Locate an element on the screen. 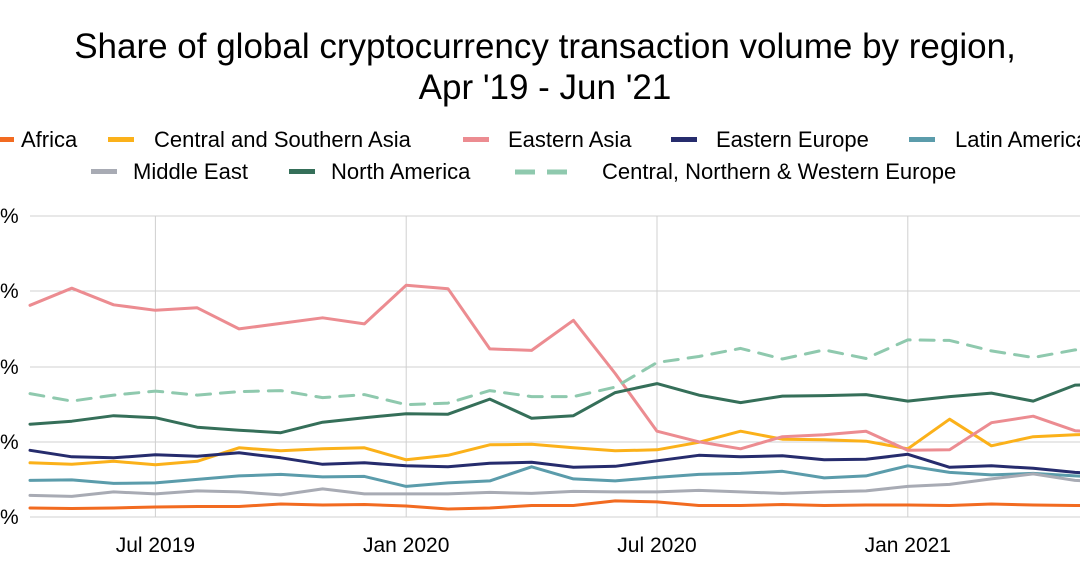  series-line-latin-america is located at coordinates (554, 476).